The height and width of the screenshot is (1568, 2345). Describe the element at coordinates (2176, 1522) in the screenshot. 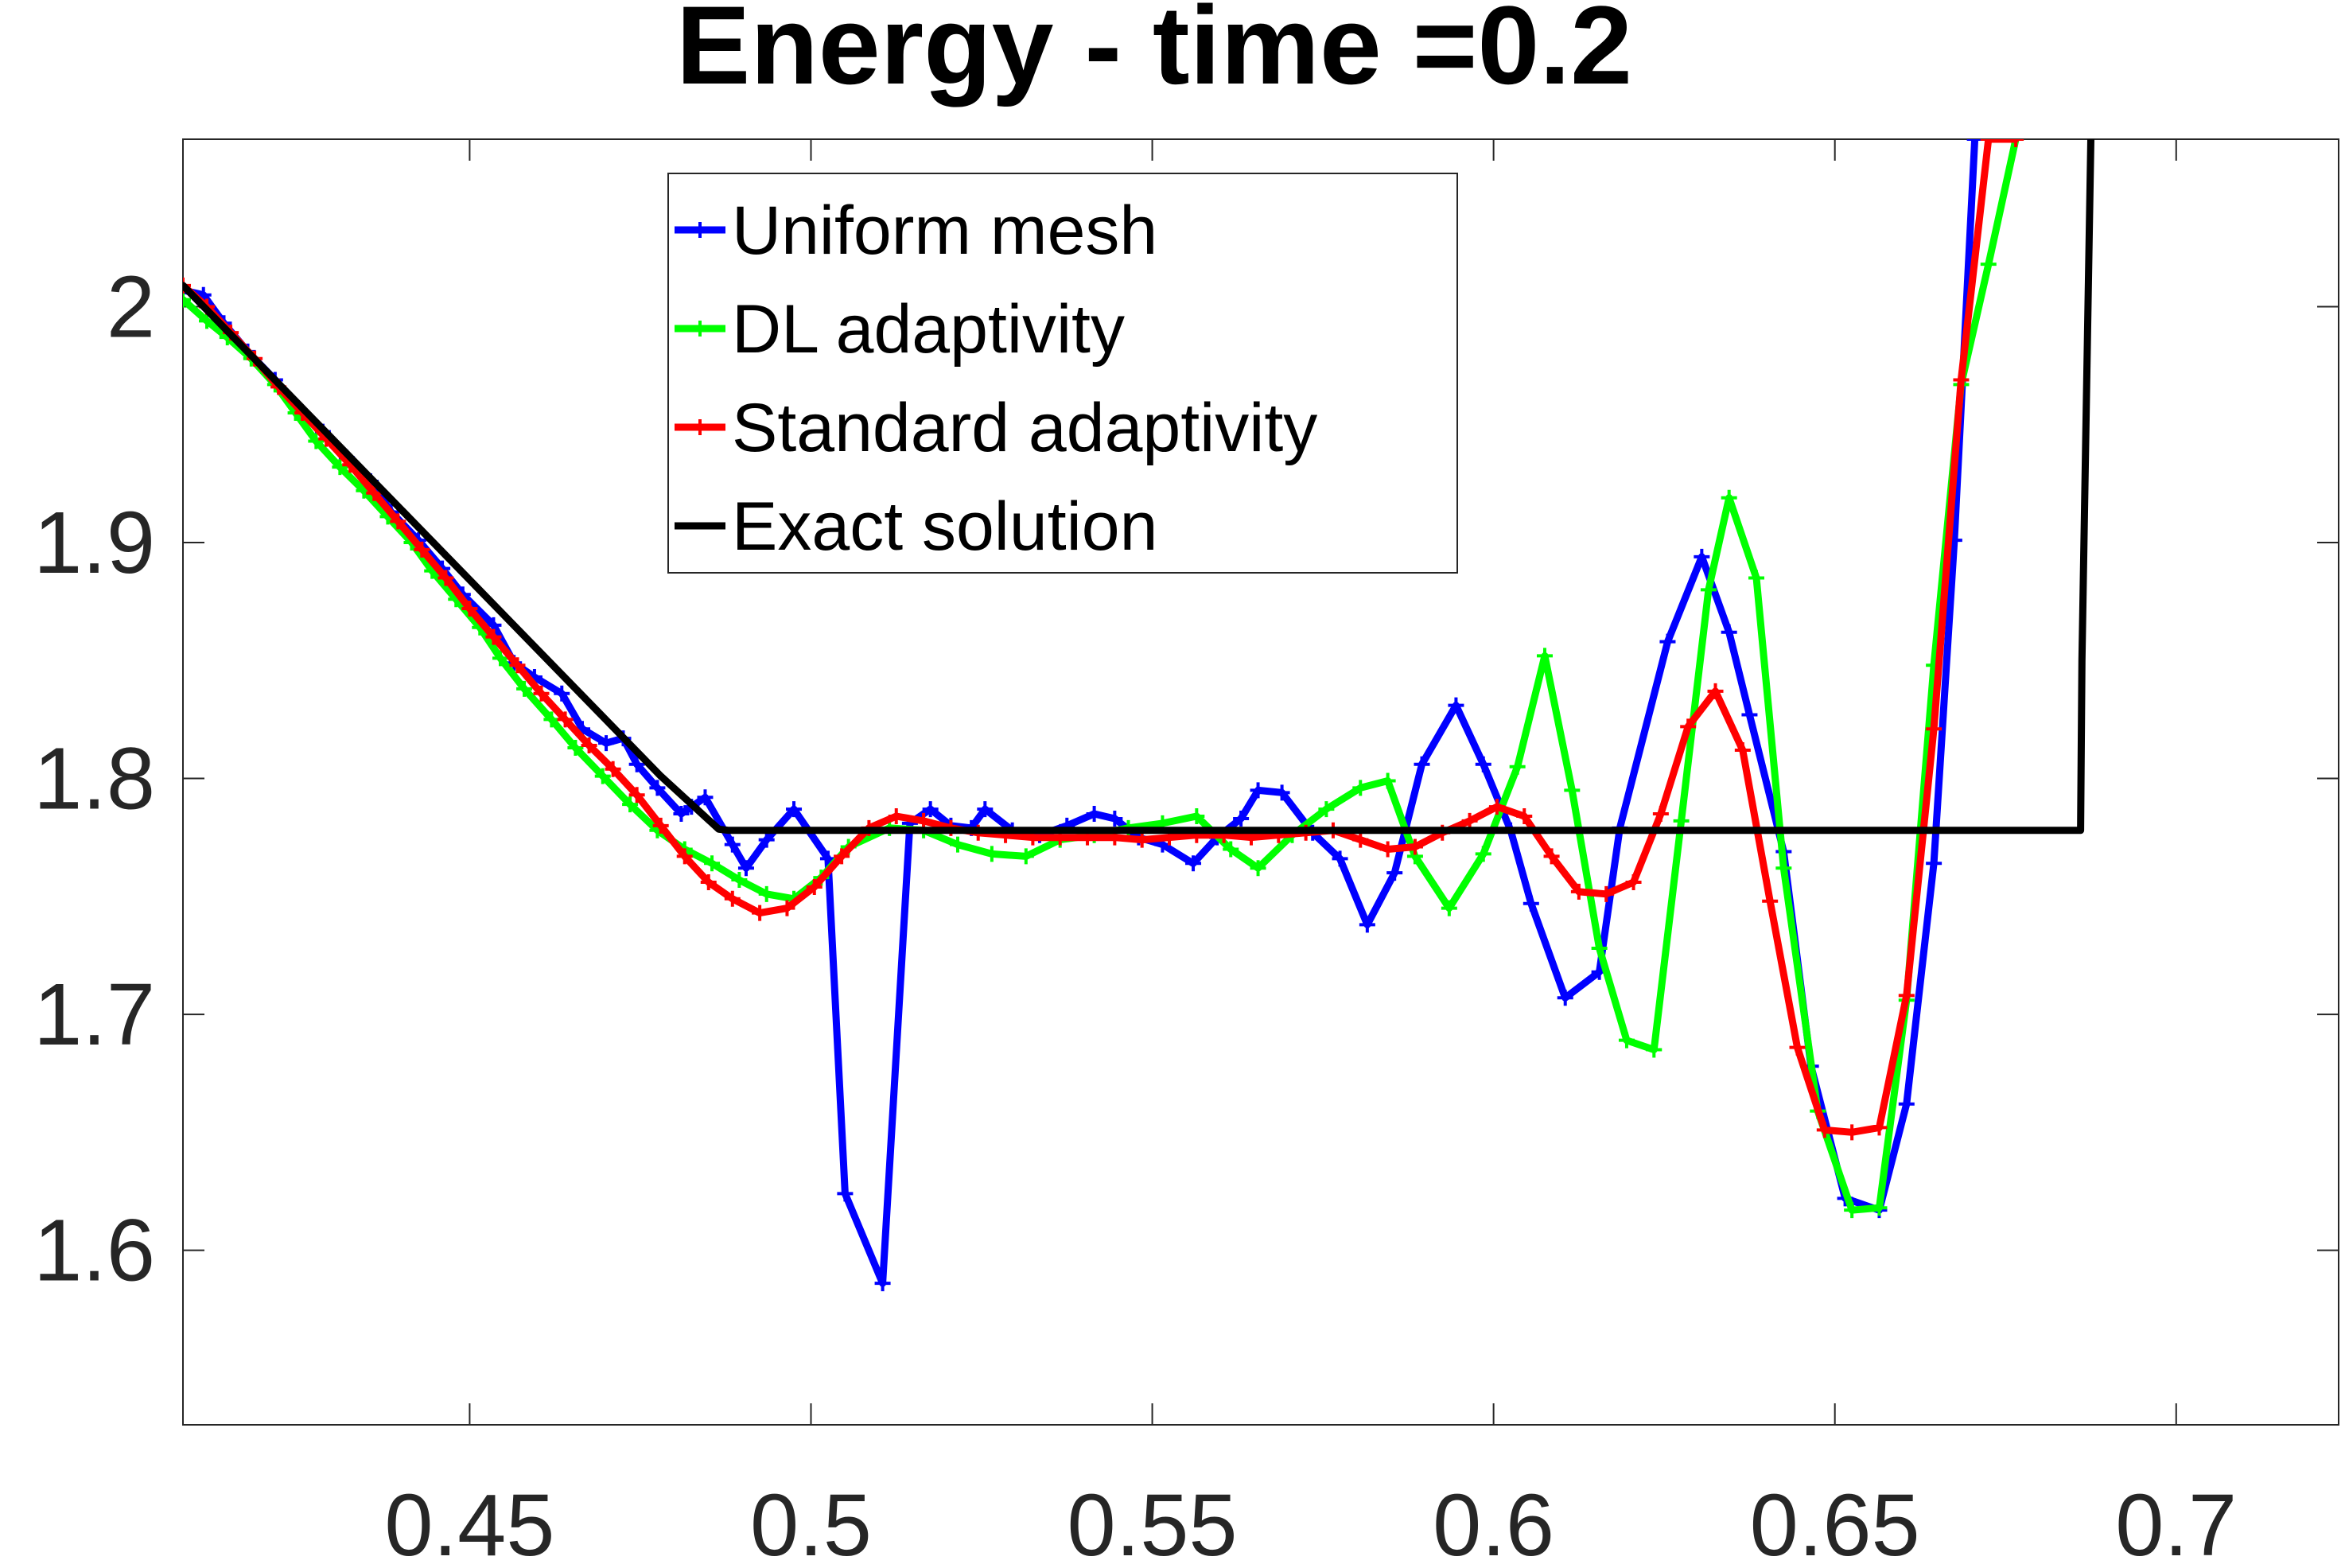

I see `x-tick-label: 0.7` at that location.